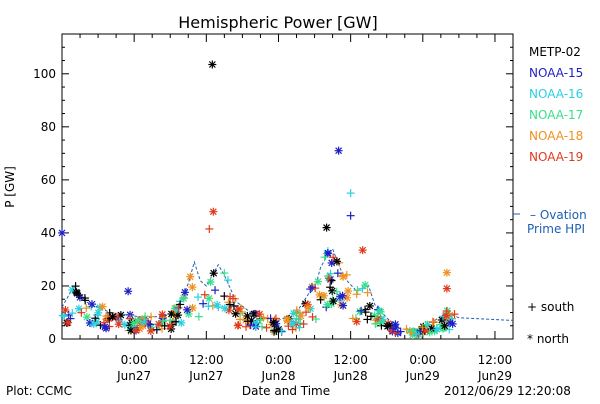  Describe the element at coordinates (556, 229) in the screenshot. I see `ovation-legend-line2: Prime HPI` at that location.